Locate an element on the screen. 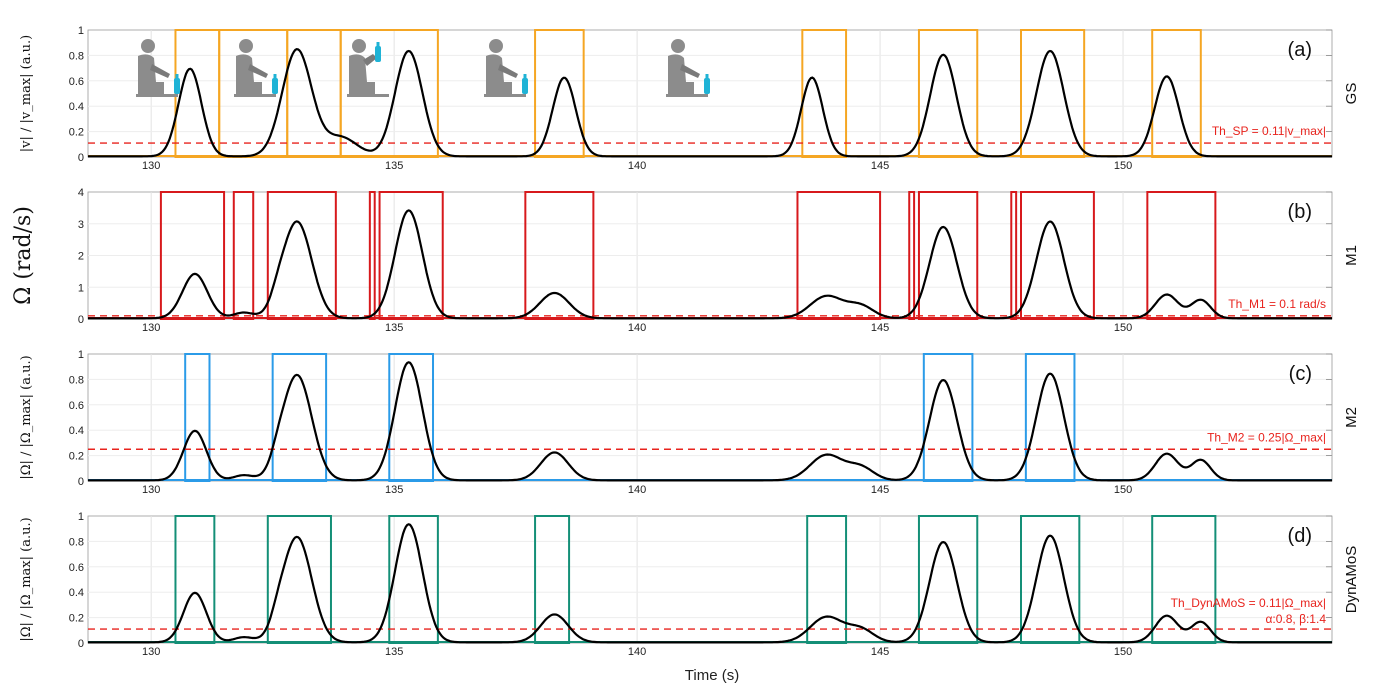  panel-label: (b) is located at coordinates (1300, 212).